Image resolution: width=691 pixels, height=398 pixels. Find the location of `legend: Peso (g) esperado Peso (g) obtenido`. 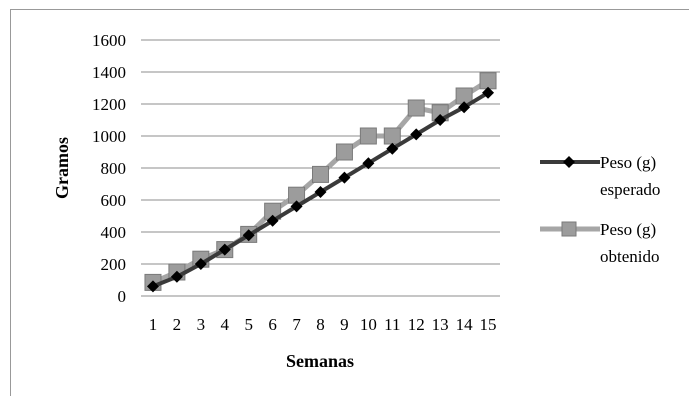

legend: Peso (g) esperado Peso (g) obtenido is located at coordinates (600, 209).